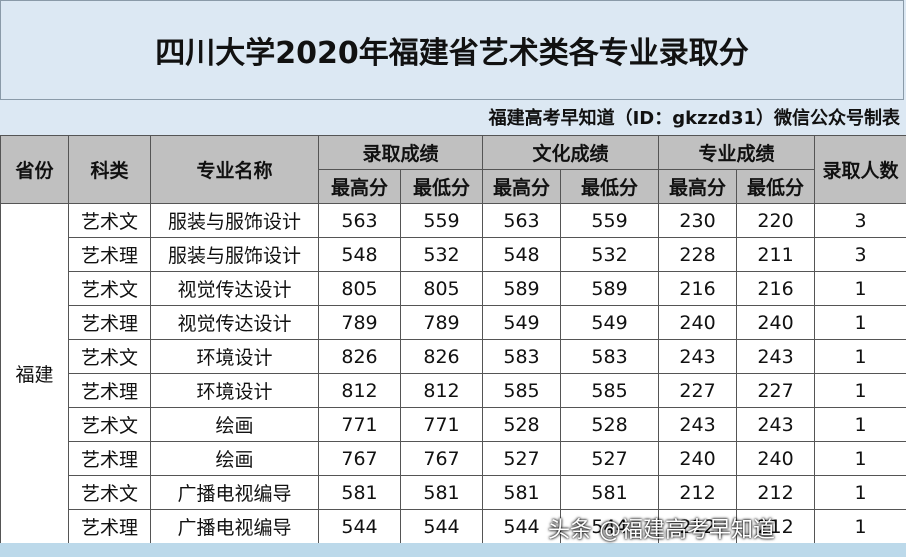 Image resolution: width=906 pixels, height=557 pixels. I want to click on table-row: 艺术理 广播电视编导 544 544 544 544 212 212 1, so click(453, 526).